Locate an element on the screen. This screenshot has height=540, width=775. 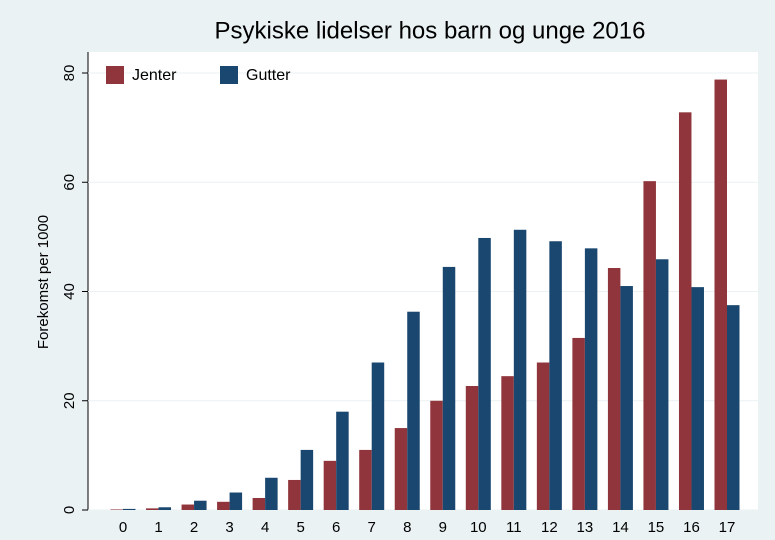
x-tick-label: 0 is located at coordinates (123, 527).